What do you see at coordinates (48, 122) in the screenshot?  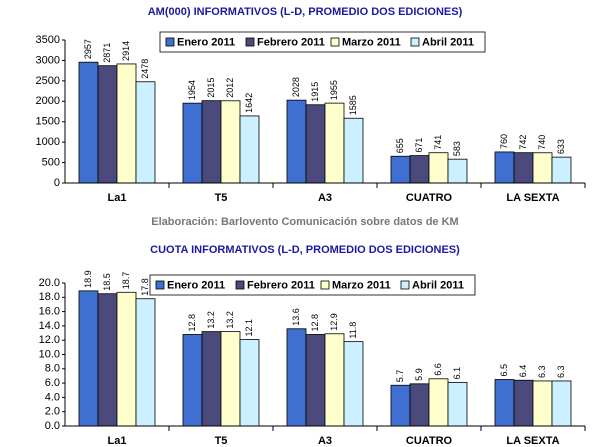 I see `y-tick-label: 1500` at bounding box center [48, 122].